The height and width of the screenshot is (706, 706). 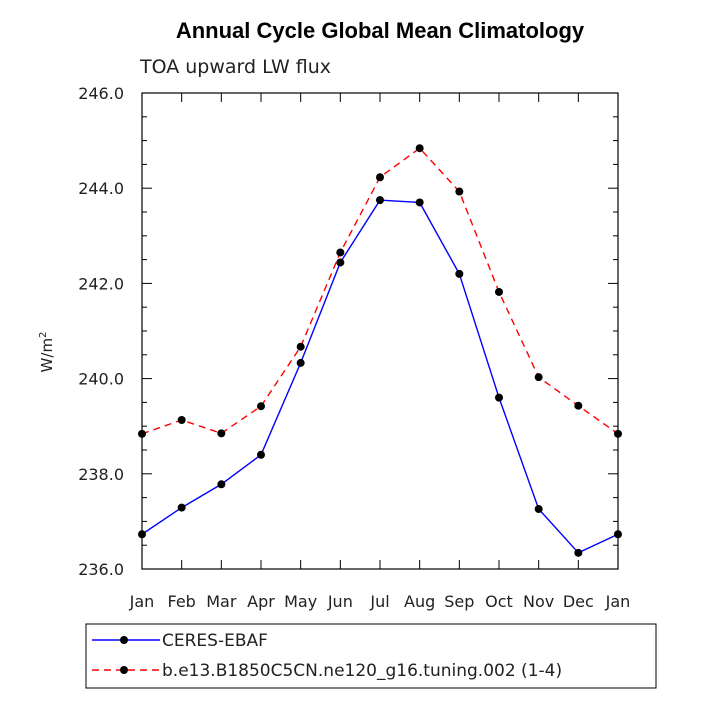 I want to click on y-tick-label: 242.0, so click(x=101, y=283).